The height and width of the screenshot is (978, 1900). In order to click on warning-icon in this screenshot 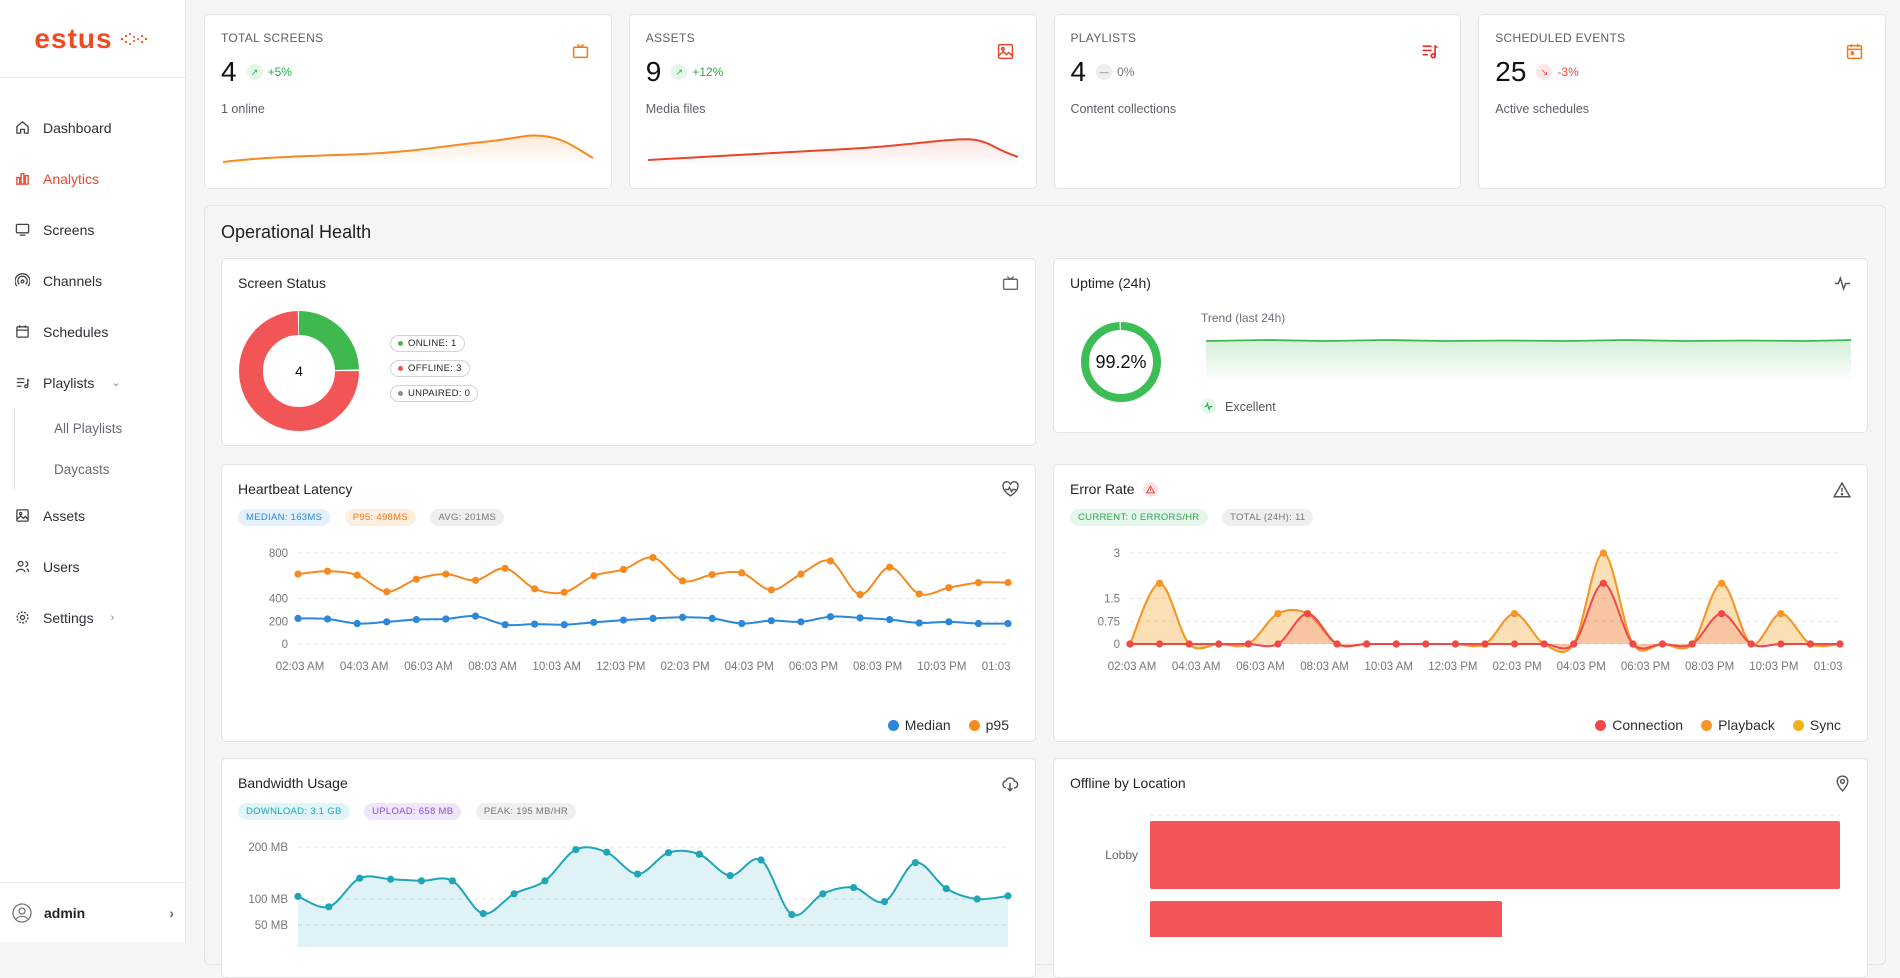, I will do `click(1842, 492)`.